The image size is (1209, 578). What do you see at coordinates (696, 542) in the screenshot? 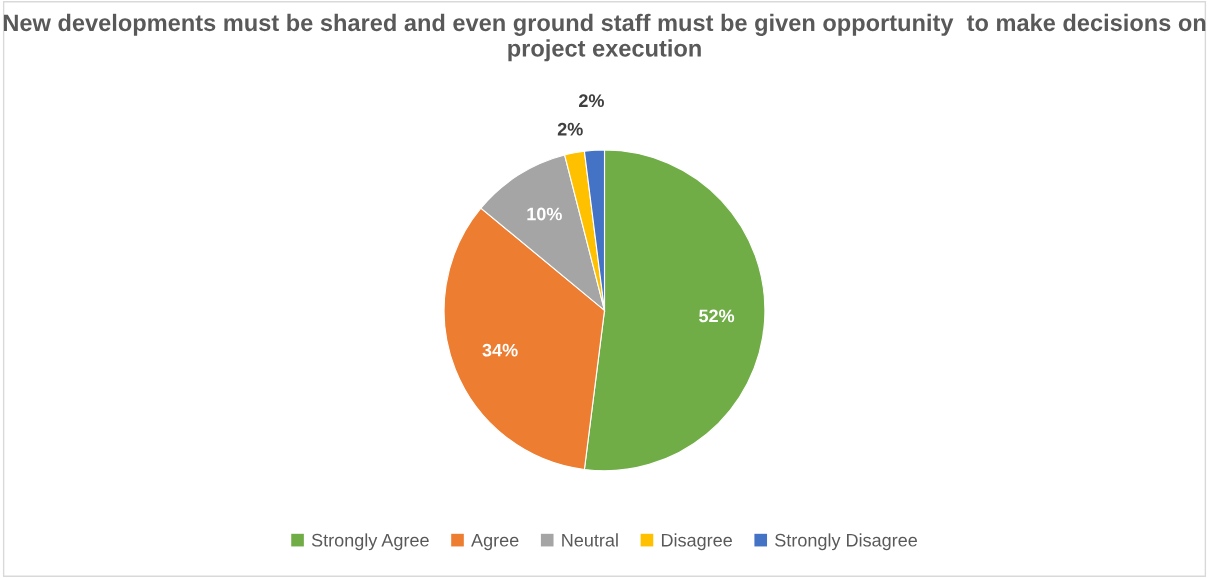
I see `legend-label: Disagree` at bounding box center [696, 542].